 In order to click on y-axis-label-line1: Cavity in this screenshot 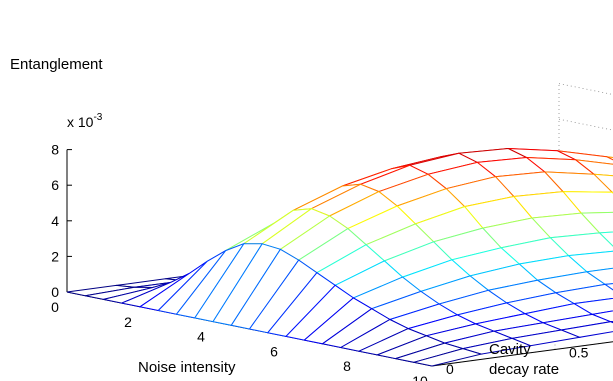, I will do `click(510, 349)`.